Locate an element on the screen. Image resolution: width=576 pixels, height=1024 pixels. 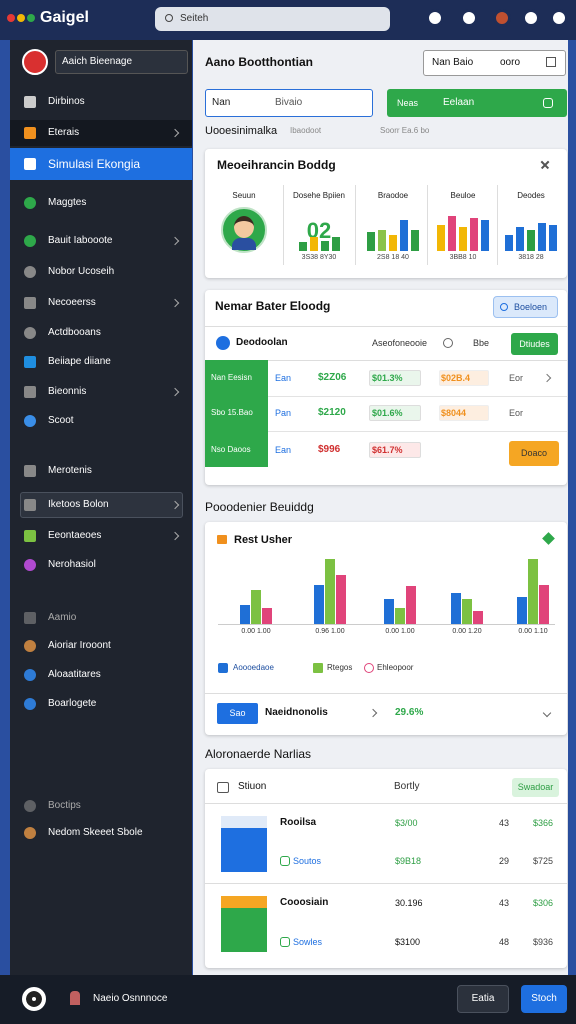
secondary-button-label: Eatia is located at coordinates (483, 998).